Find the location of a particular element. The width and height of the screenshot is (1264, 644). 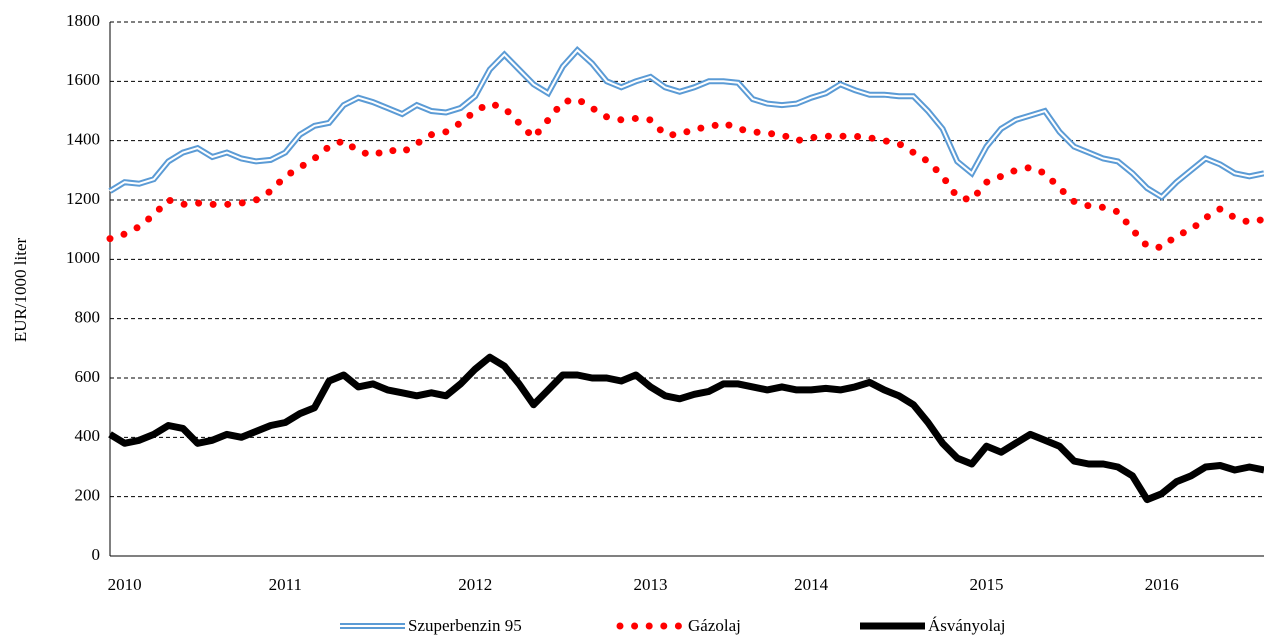

y-axis-label: EUR/1000 liter is located at coordinates (20, 289).